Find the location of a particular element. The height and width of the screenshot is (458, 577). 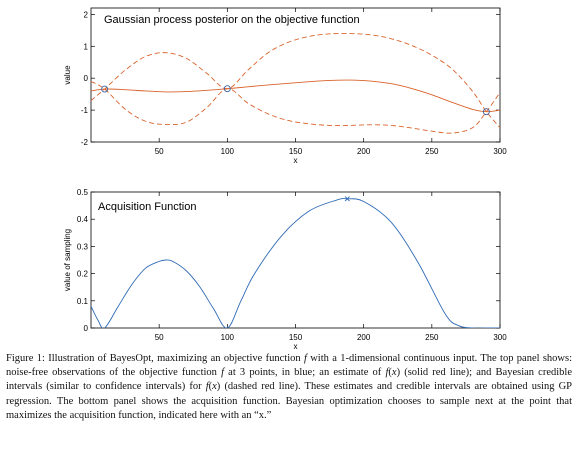

top-panel-series-lower-credible is located at coordinates (295, 107).